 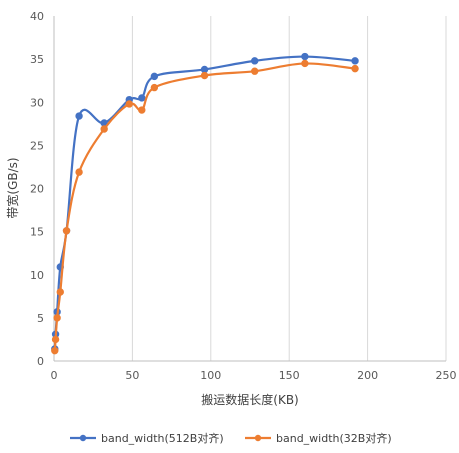 What do you see at coordinates (12, 187) in the screenshot?
I see `y-axis-title: 带宽(GB/s)` at bounding box center [12, 187].